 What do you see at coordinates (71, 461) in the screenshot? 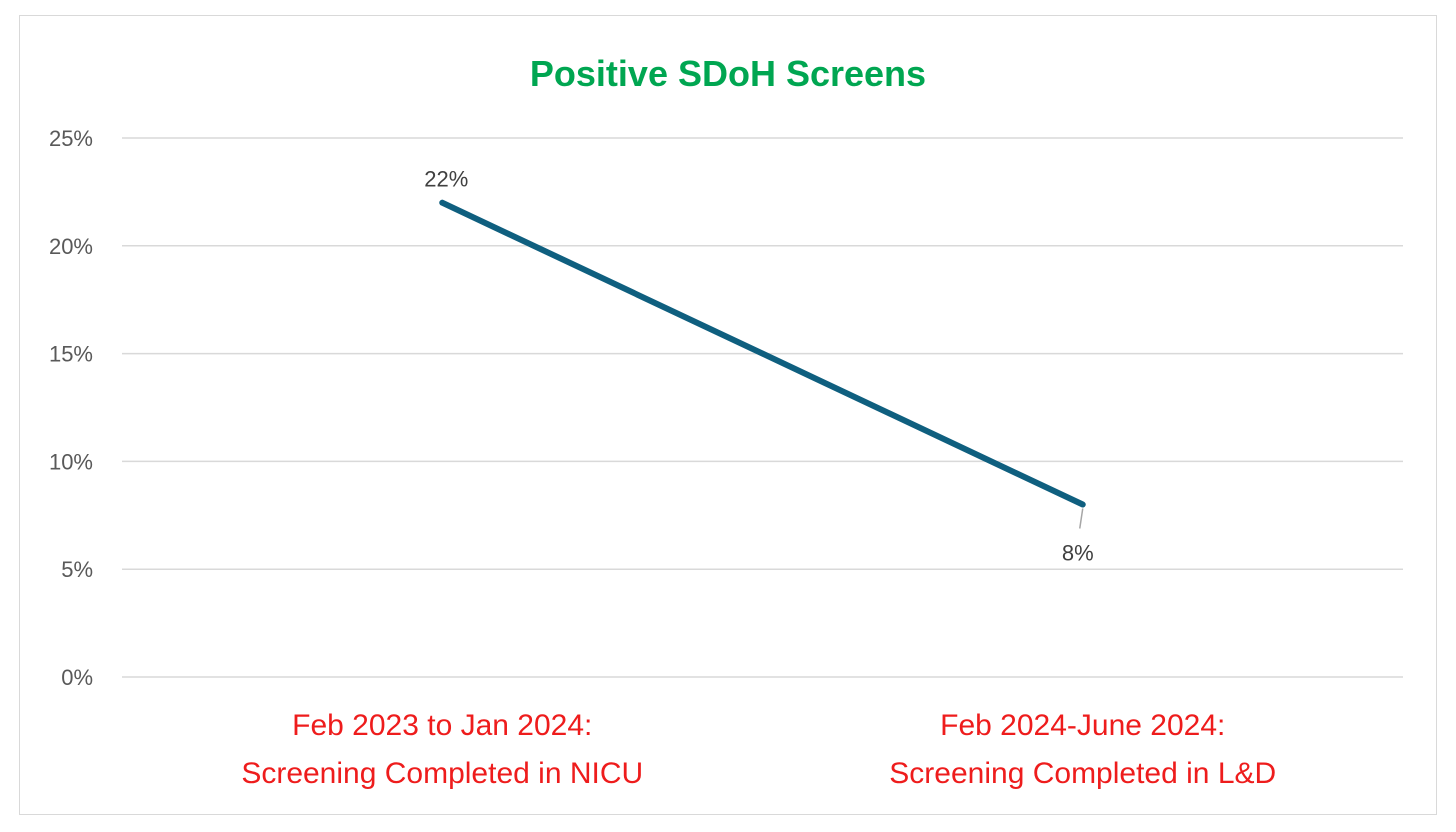
I see `y-tick-label: 10%` at bounding box center [71, 461].